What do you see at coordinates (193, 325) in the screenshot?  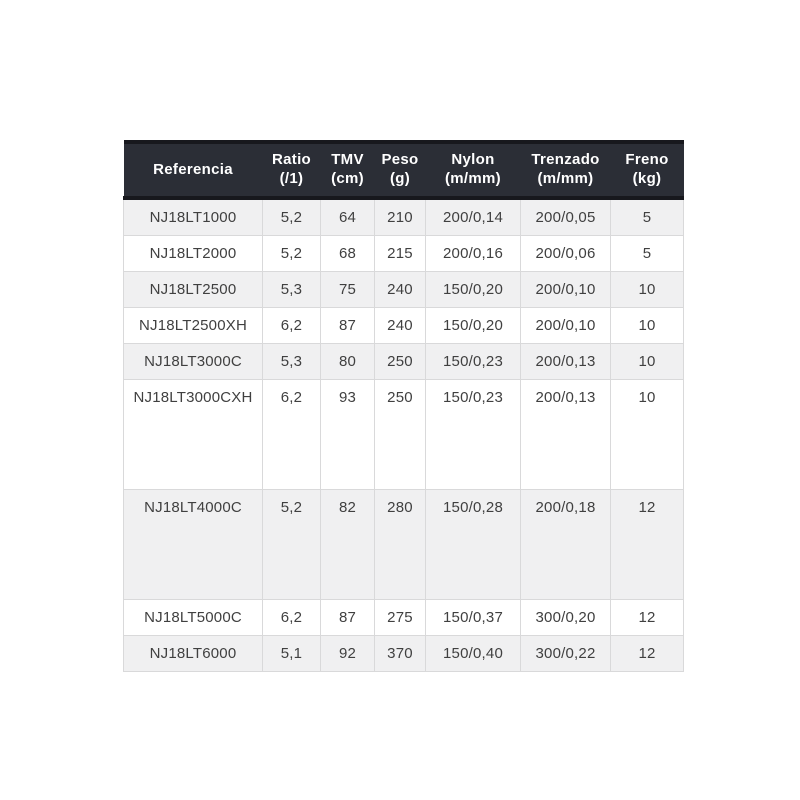 I see `table-cell: NJ18LT2500XH` at bounding box center [193, 325].